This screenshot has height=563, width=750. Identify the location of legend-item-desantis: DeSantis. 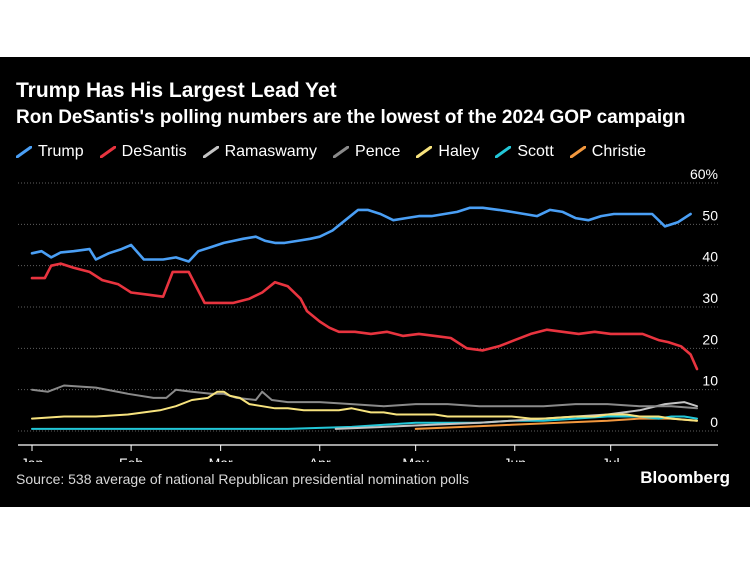
(143, 152).